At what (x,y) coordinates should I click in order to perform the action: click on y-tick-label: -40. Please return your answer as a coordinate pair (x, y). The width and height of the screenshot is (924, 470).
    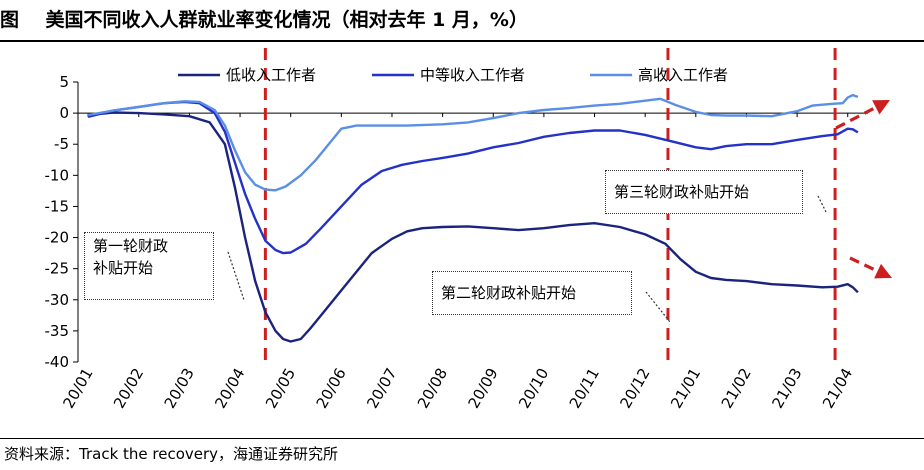
    Looking at the image, I should click on (57, 362).